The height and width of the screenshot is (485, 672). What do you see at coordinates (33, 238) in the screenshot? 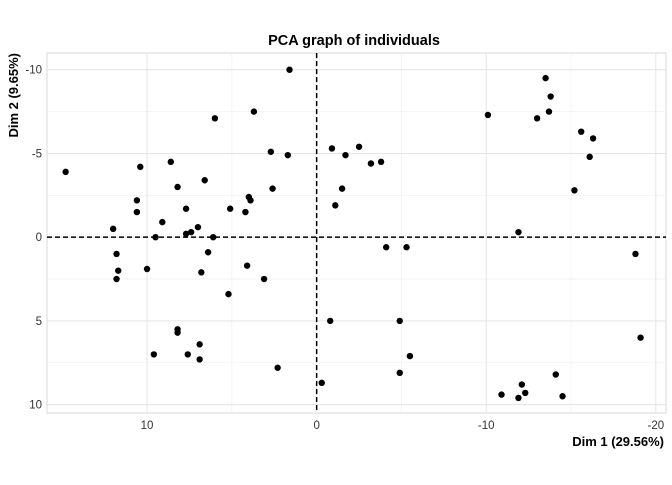
I see `y-axis-ticks: -10 -5 0 5 10` at bounding box center [33, 238].